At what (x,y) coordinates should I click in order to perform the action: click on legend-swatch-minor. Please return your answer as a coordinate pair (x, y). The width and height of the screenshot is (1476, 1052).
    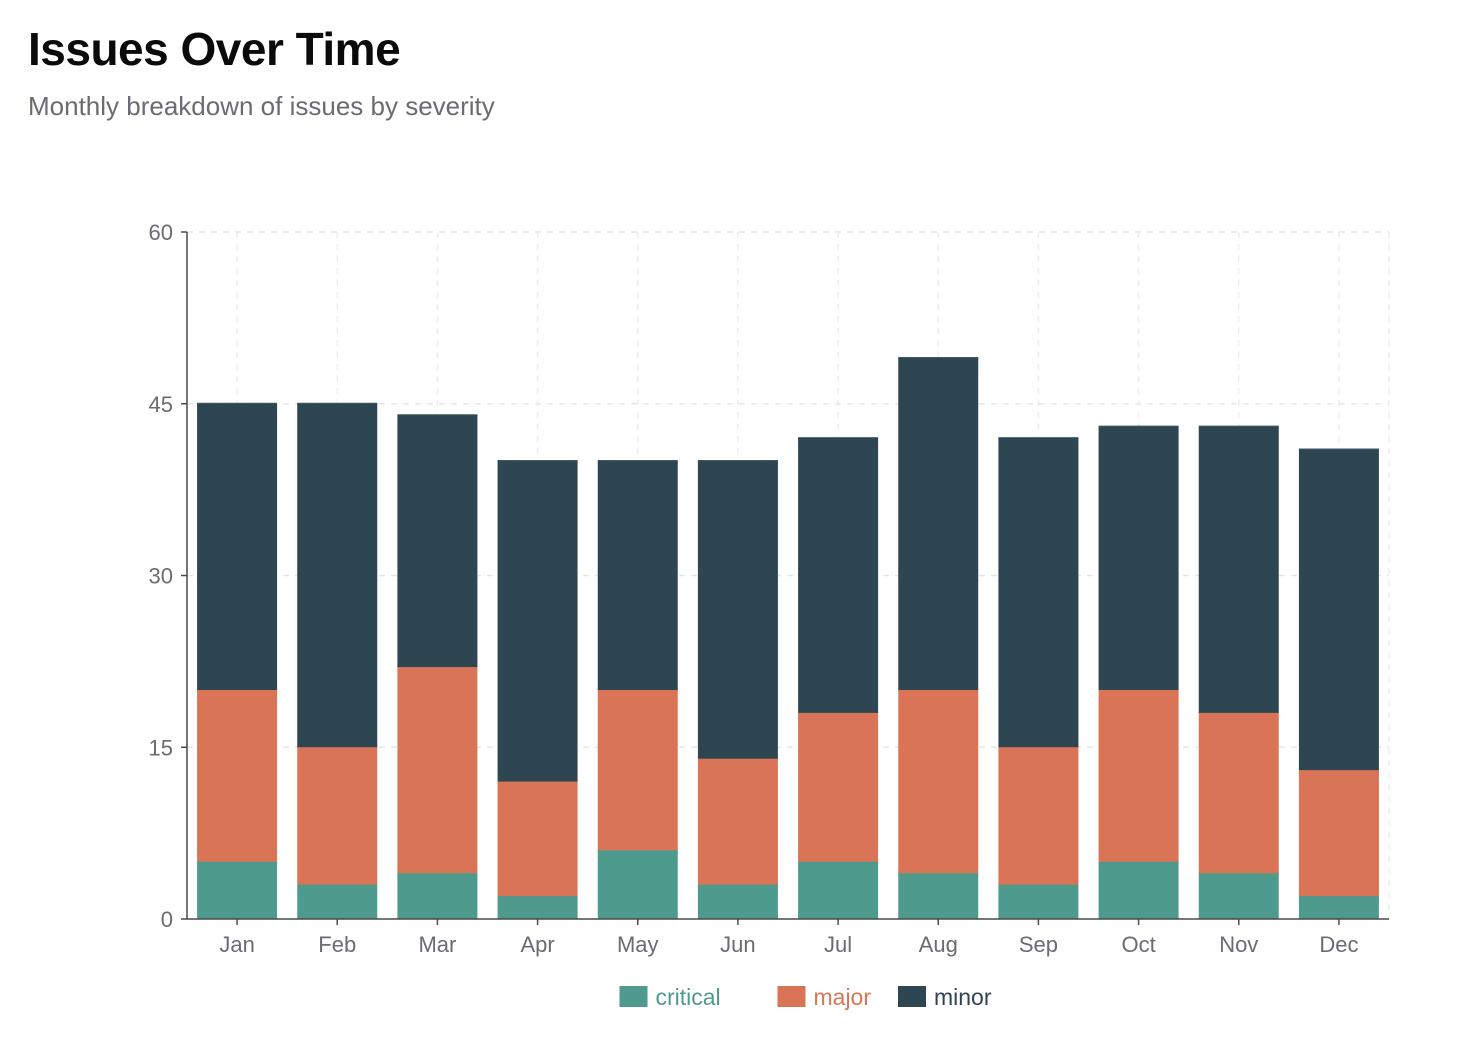
    Looking at the image, I should click on (912, 996).